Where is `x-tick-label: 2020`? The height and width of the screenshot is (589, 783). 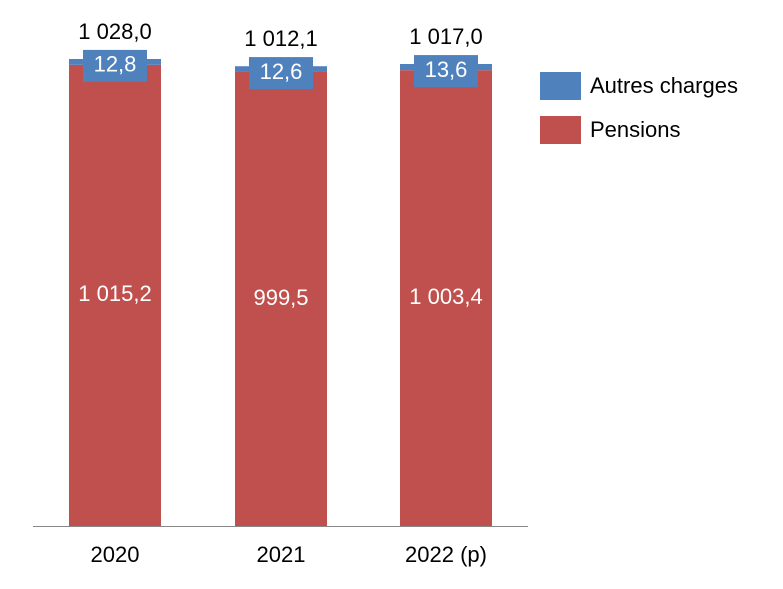 x-tick-label: 2020 is located at coordinates (115, 554).